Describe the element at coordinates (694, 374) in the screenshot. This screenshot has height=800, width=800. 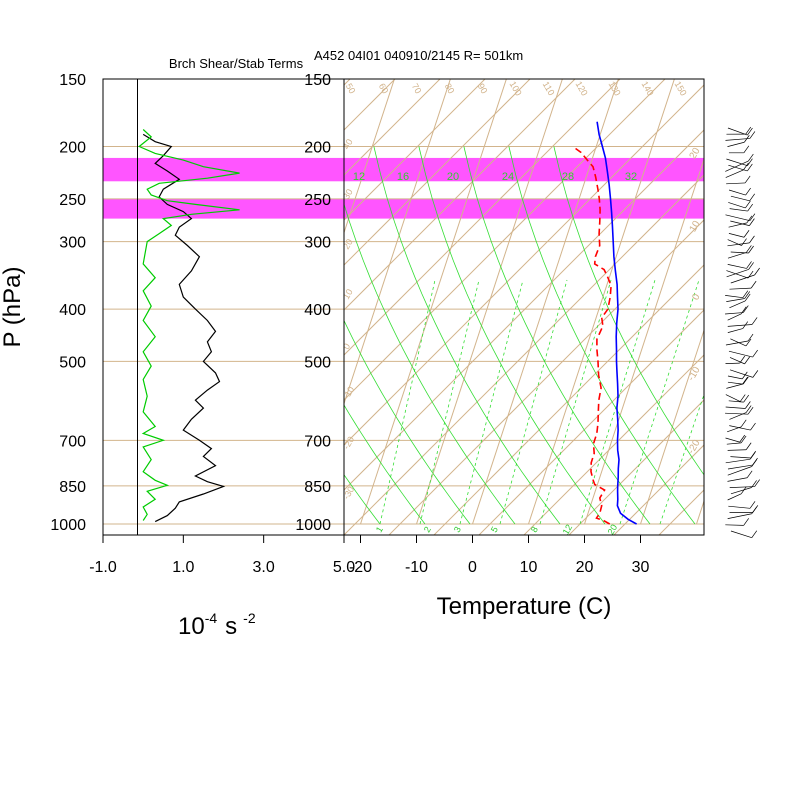
I see `right-edge-label: -10` at that location.